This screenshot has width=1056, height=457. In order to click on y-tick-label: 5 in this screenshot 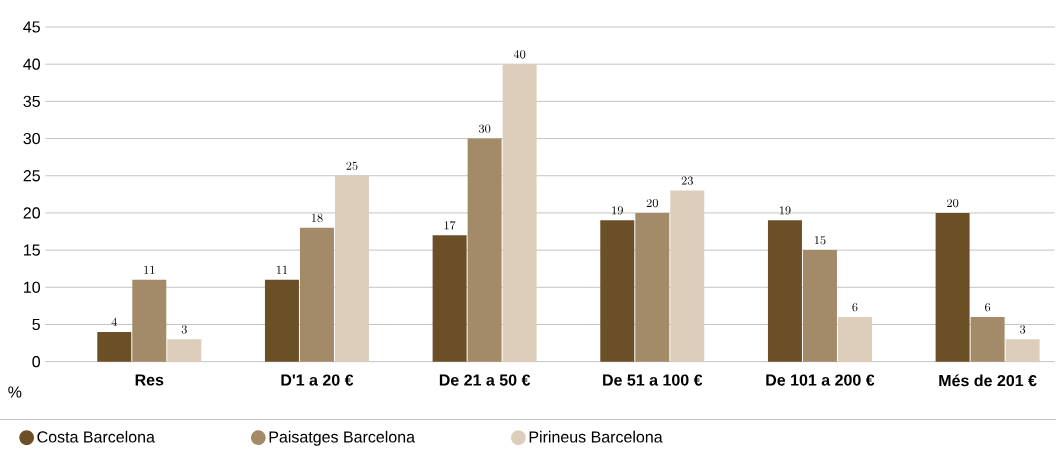, I will do `click(36, 324)`.